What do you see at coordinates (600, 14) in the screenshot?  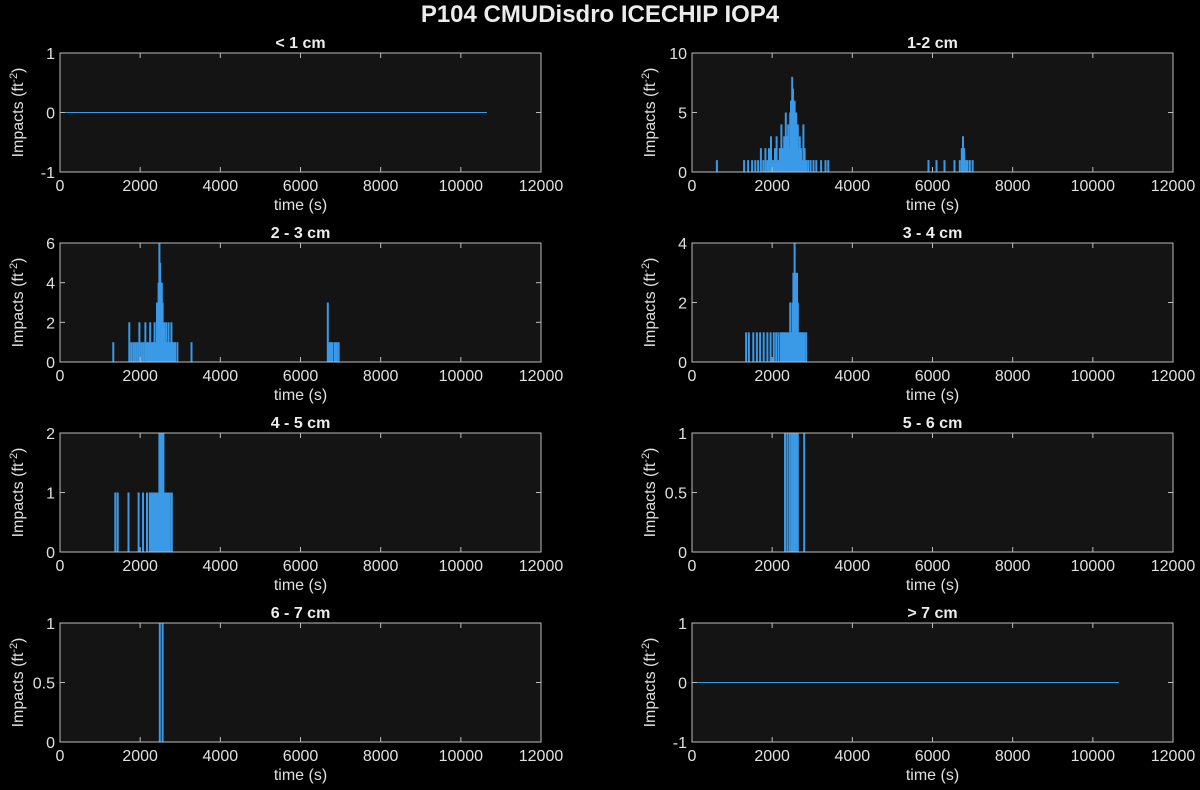 I see `figure-title: P104 CMUDisdro ICECHIP IOP4` at bounding box center [600, 14].